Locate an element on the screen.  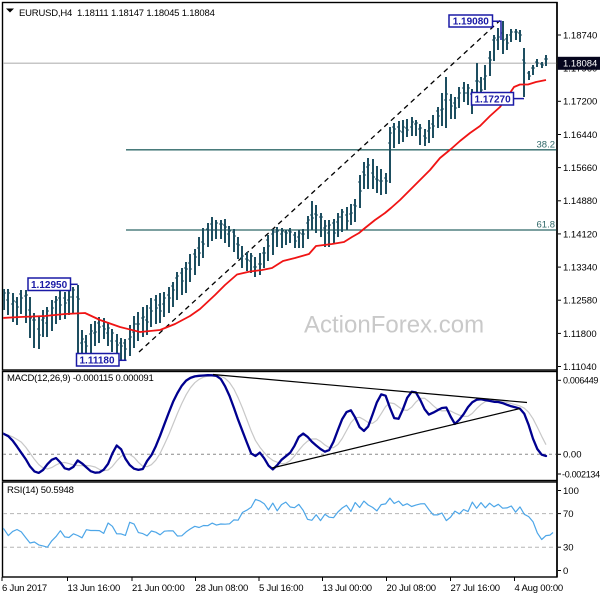
svg-text: 70 is located at coordinates (568, 514).